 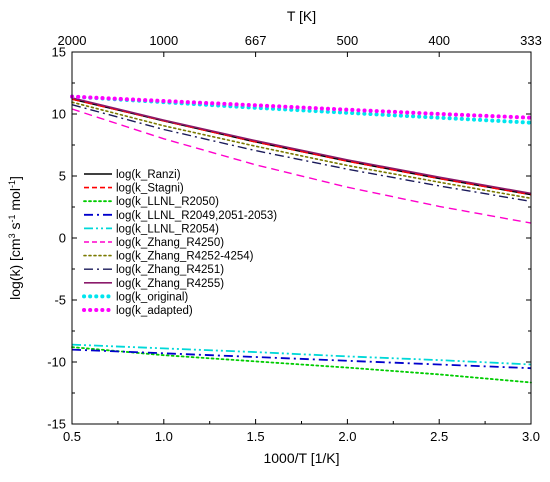 I want to click on legend-label-3: log(k_LLNL_R2050), so click(x=167, y=202).